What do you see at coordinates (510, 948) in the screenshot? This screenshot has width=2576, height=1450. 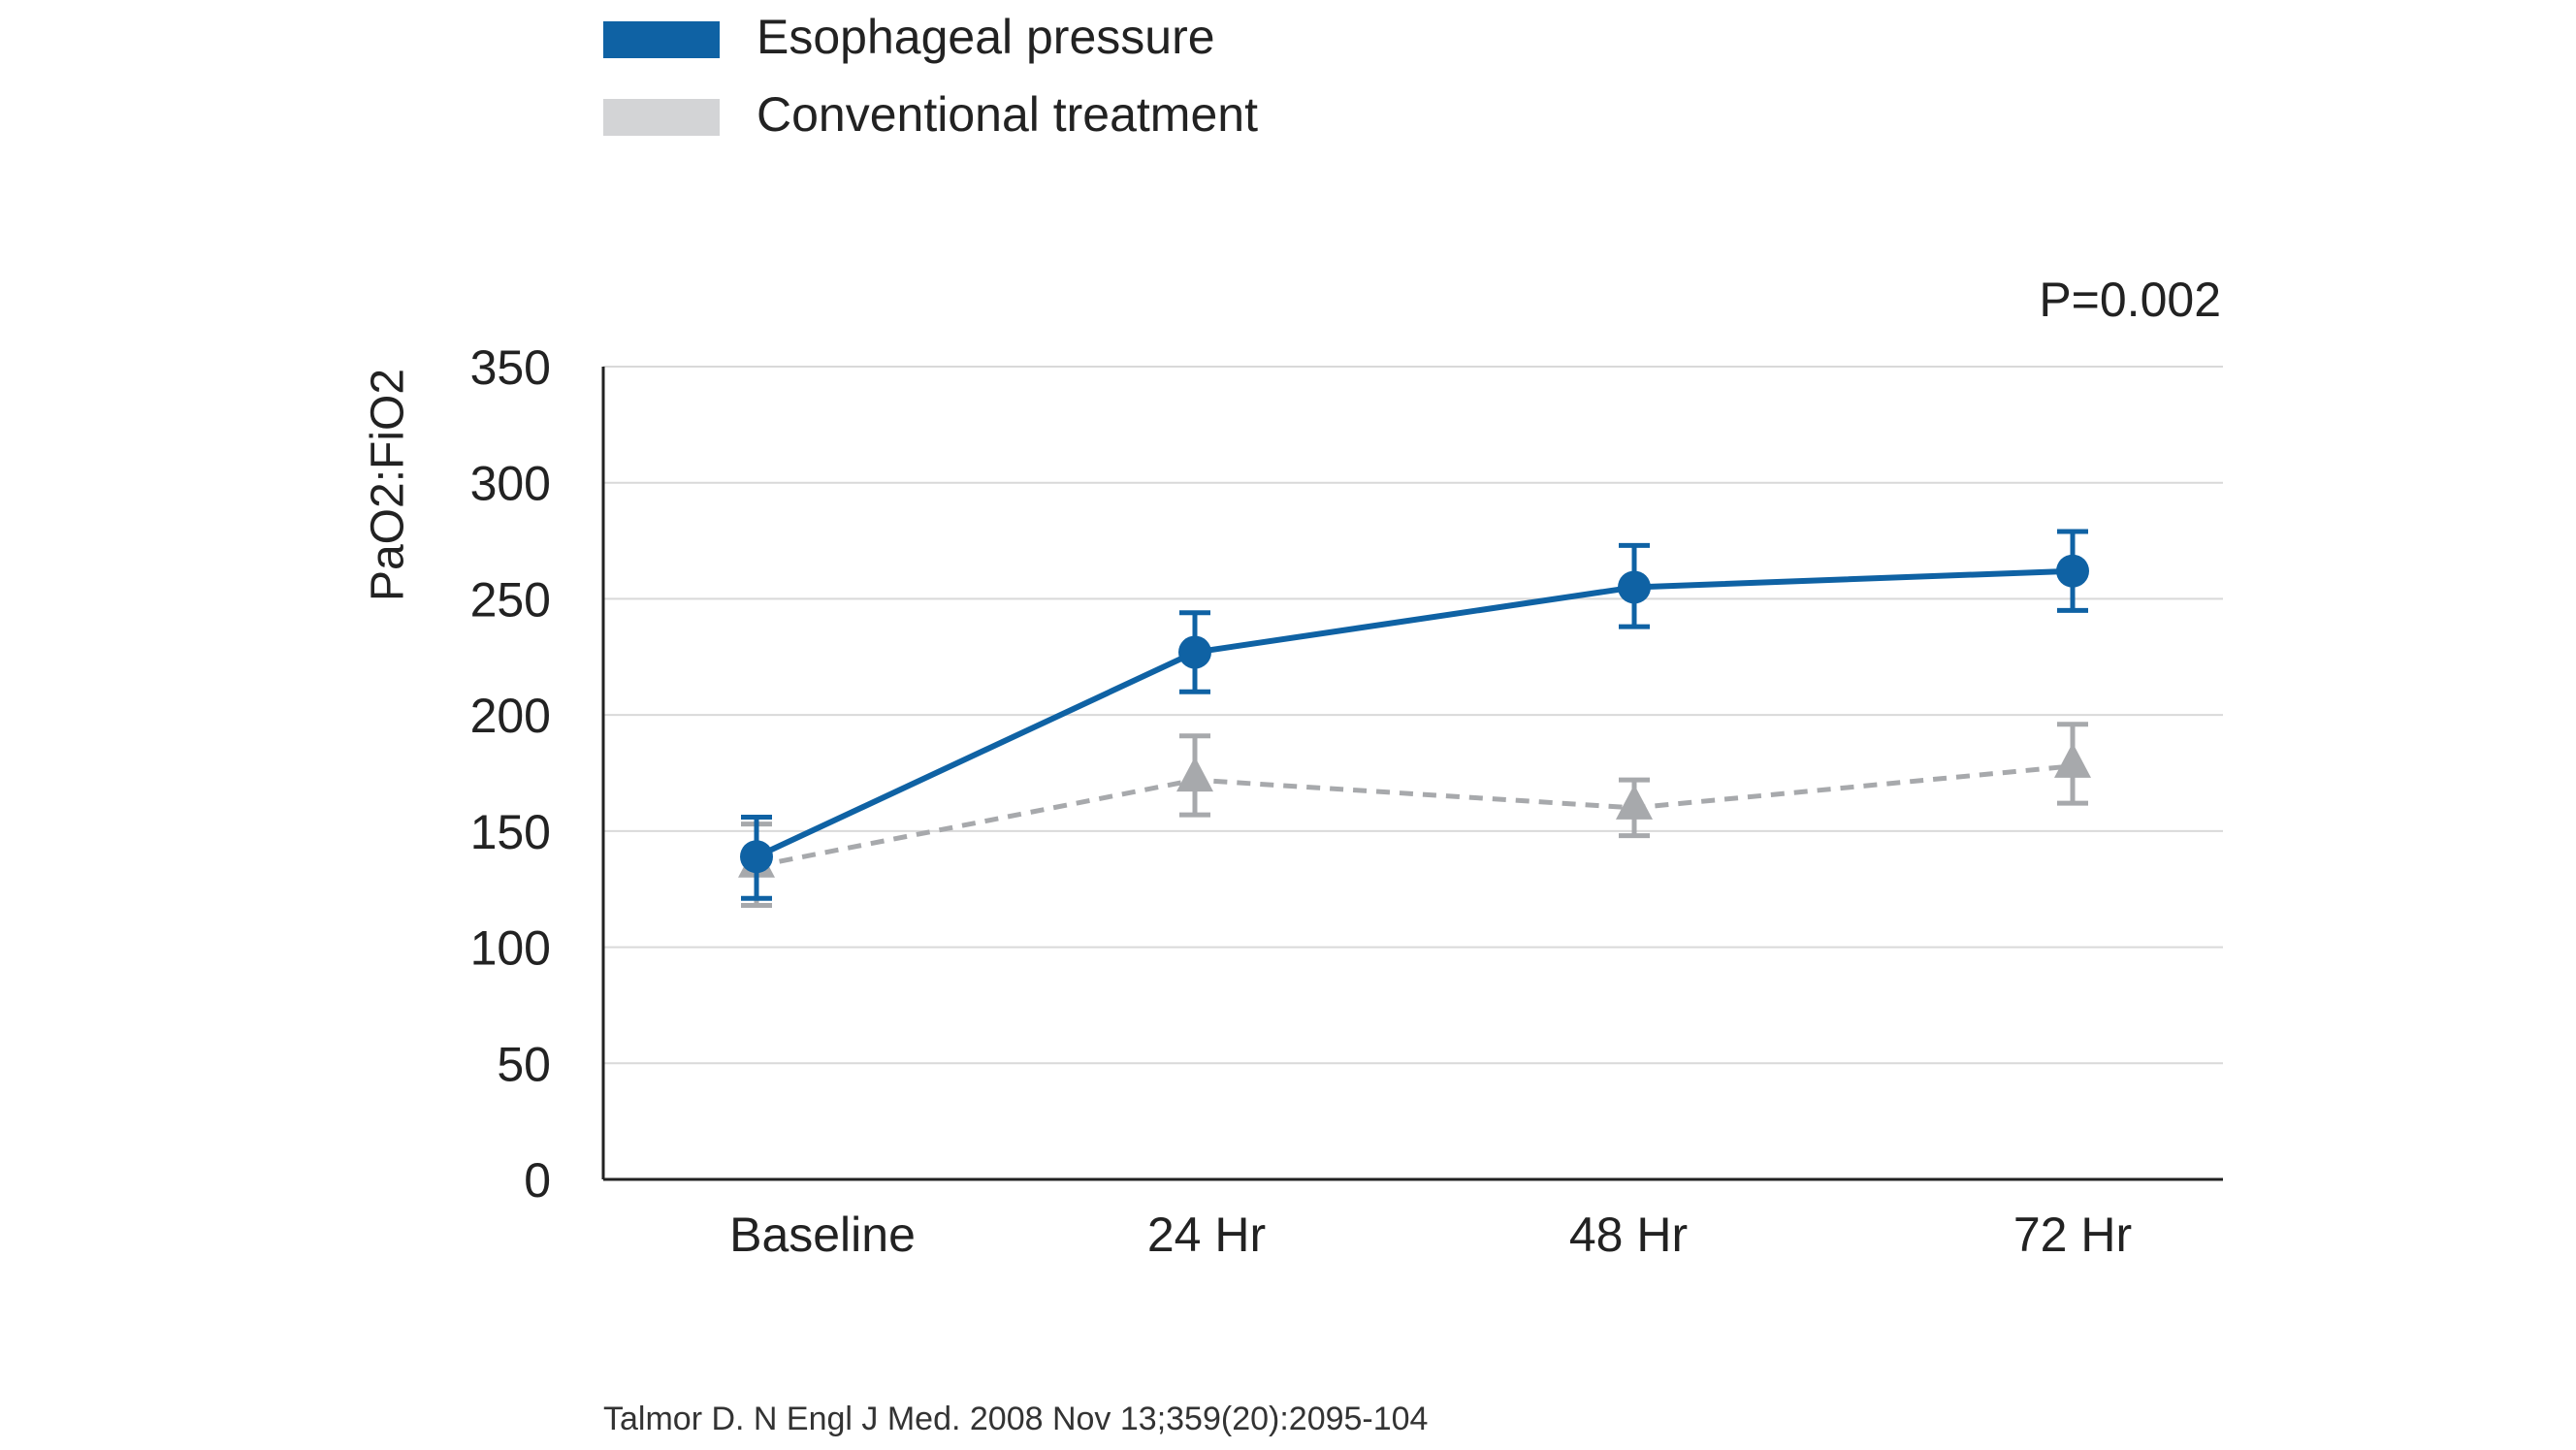 I see `y-tick-label-100: 100` at bounding box center [510, 948].